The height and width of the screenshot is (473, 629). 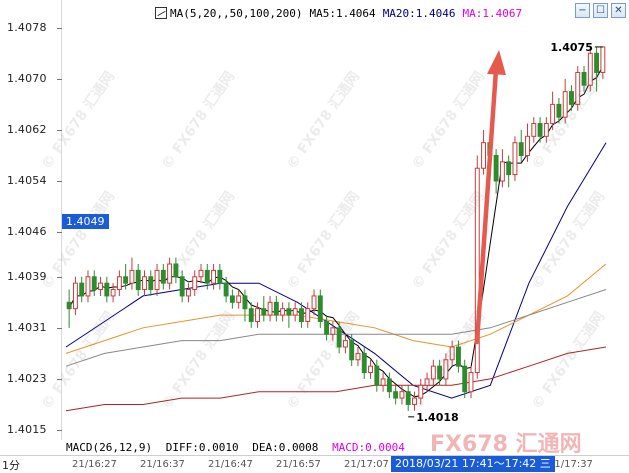 What do you see at coordinates (342, 13) in the screenshot?
I see `ma5-value: MA5:1.4064` at bounding box center [342, 13].